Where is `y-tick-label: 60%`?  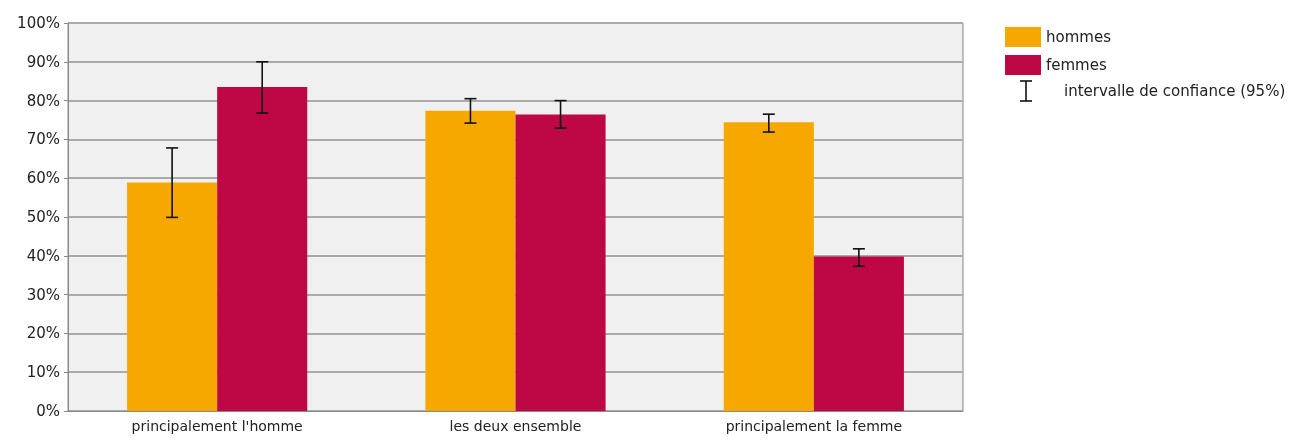 y-tick-label: 60% is located at coordinates (43, 178).